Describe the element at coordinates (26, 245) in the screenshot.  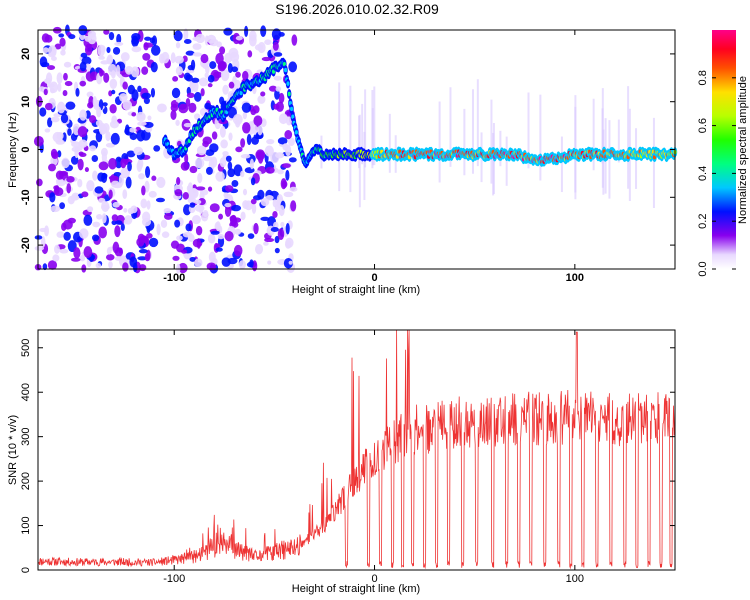
I see `y-tick-label: -20` at that location.